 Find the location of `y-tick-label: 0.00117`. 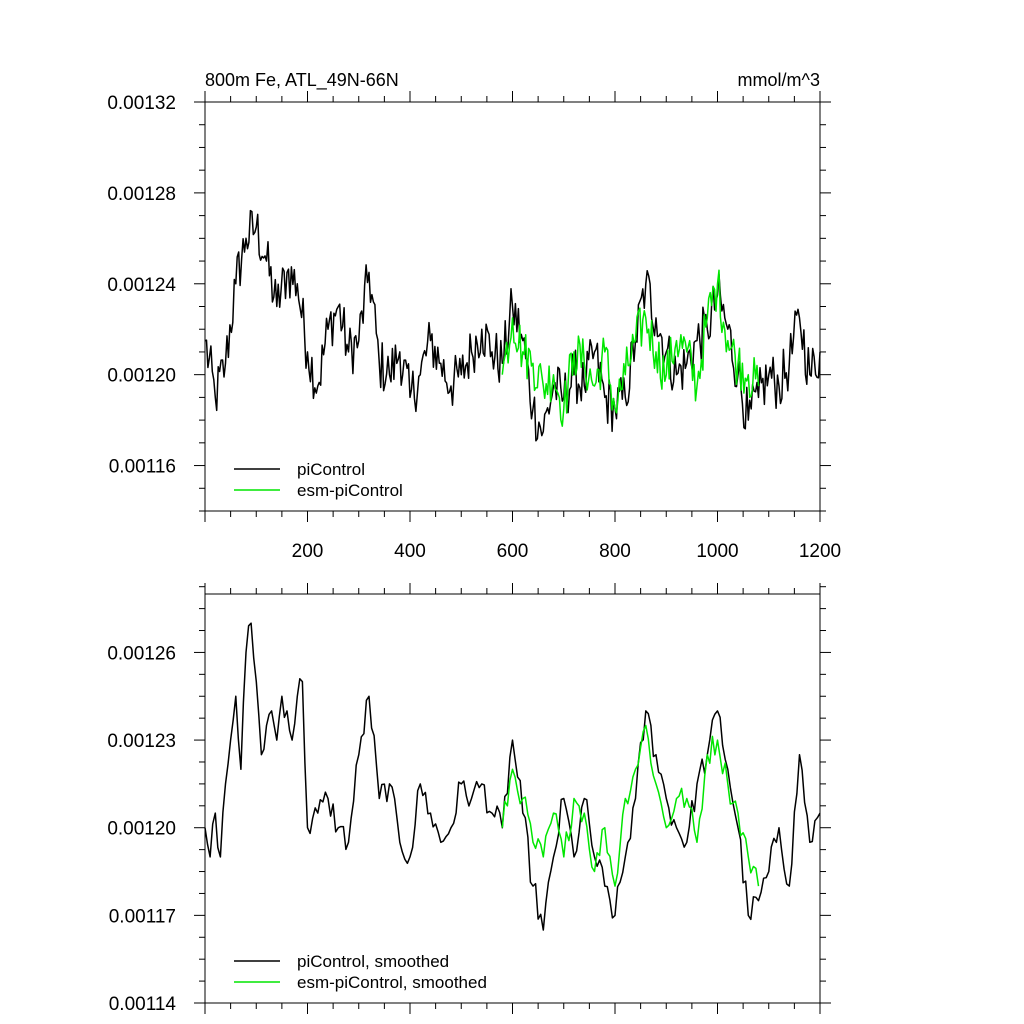

y-tick-label: 0.00117 is located at coordinates (142, 916).